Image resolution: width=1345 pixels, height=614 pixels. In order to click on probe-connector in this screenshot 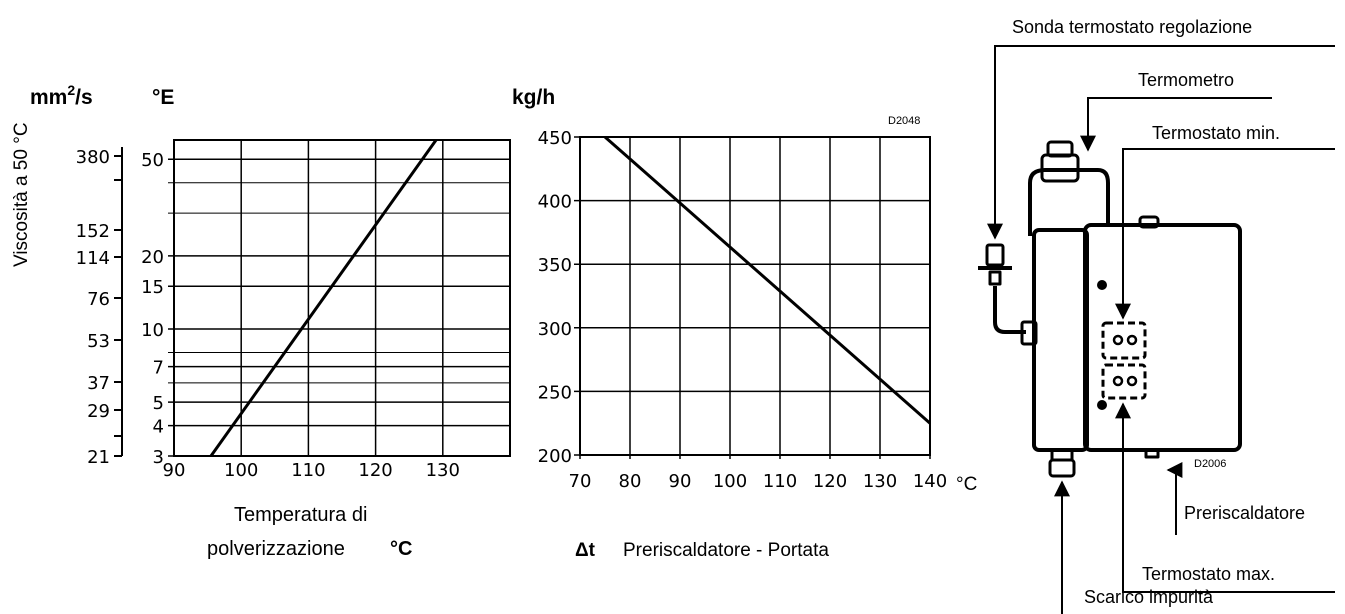, I will do `click(1029, 333)`.